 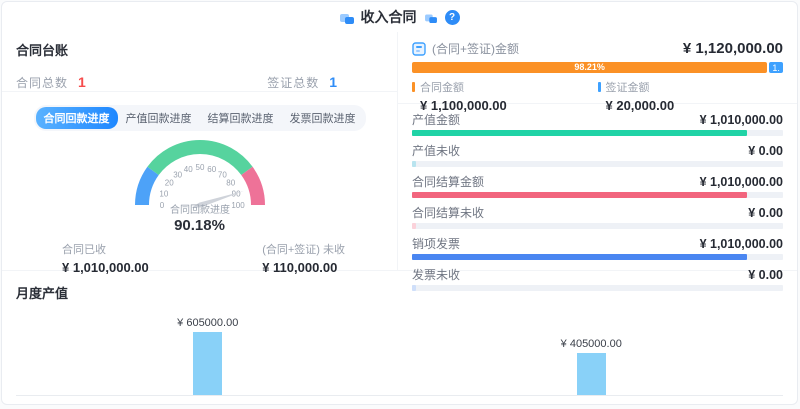 What do you see at coordinates (597, 243) in the screenshot?
I see `metric-row-line: 销项发票 ¥ 1,010,000.00` at bounding box center [597, 243].